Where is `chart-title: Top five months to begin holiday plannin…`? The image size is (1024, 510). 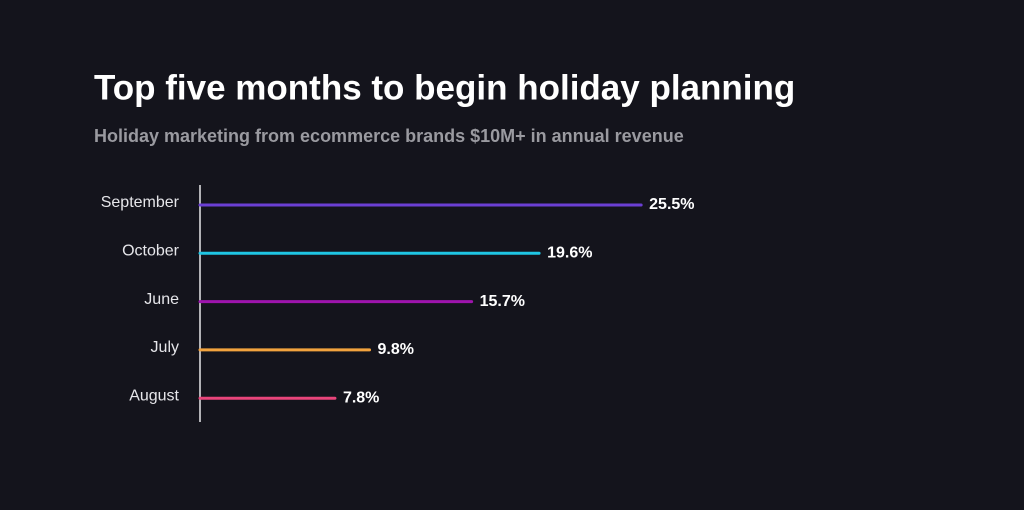
chart-title: Top five months to begin holiday plannin… is located at coordinates (444, 87).